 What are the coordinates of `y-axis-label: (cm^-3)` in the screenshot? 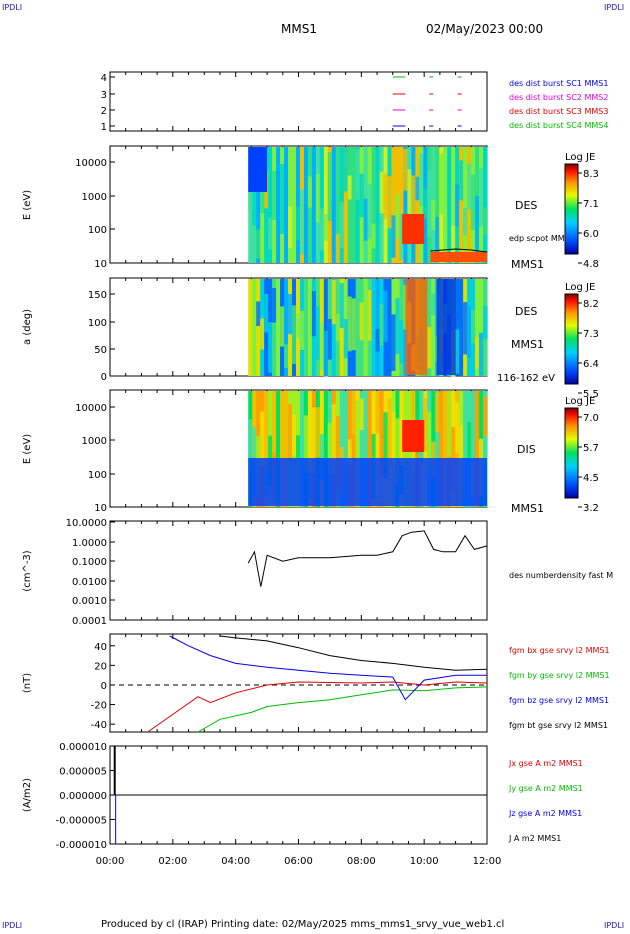 It's located at (27, 570).